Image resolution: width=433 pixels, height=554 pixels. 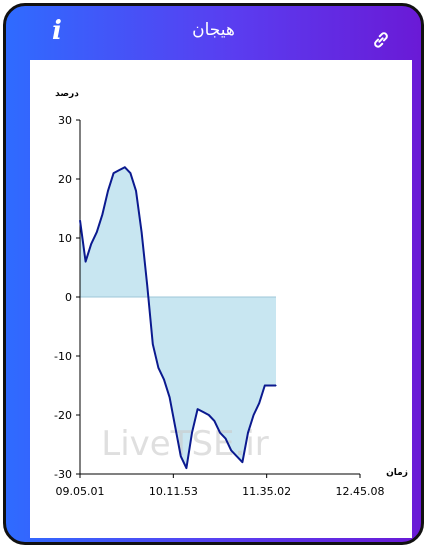 What do you see at coordinates (80, 491) in the screenshot?
I see `x-tick-label: 09.05.01` at bounding box center [80, 491].